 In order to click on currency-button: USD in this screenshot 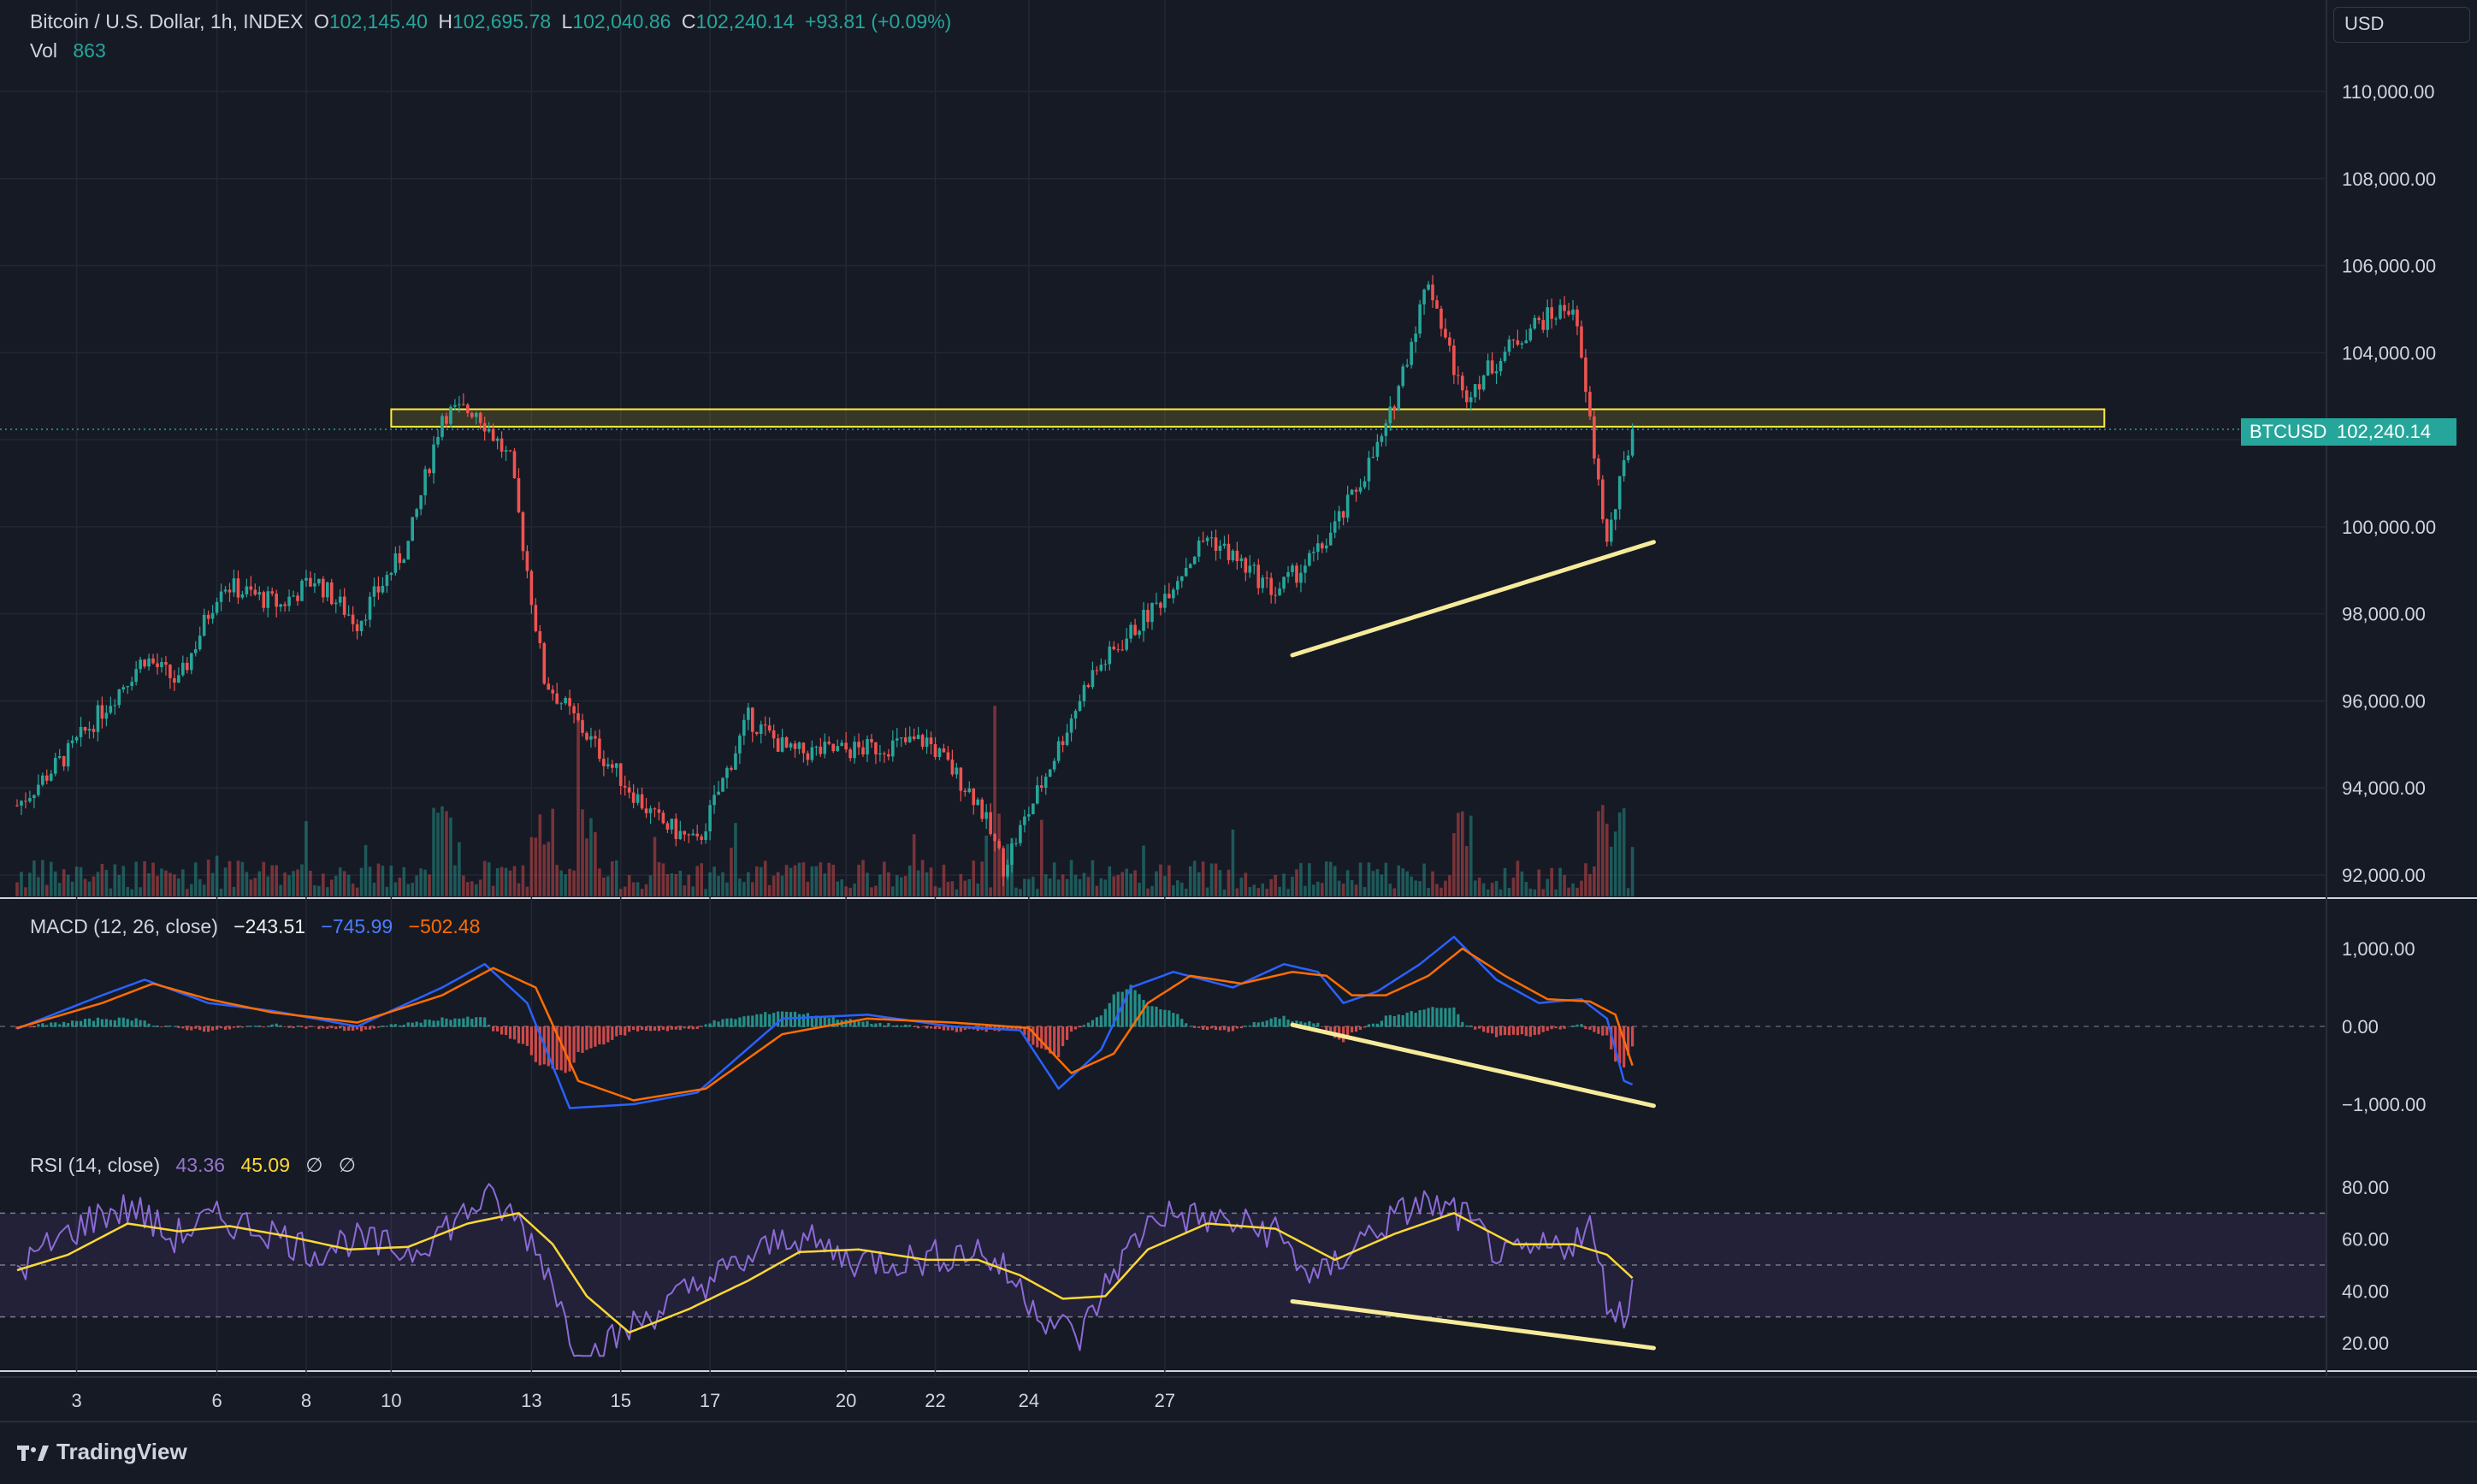, I will do `click(2401, 25)`.